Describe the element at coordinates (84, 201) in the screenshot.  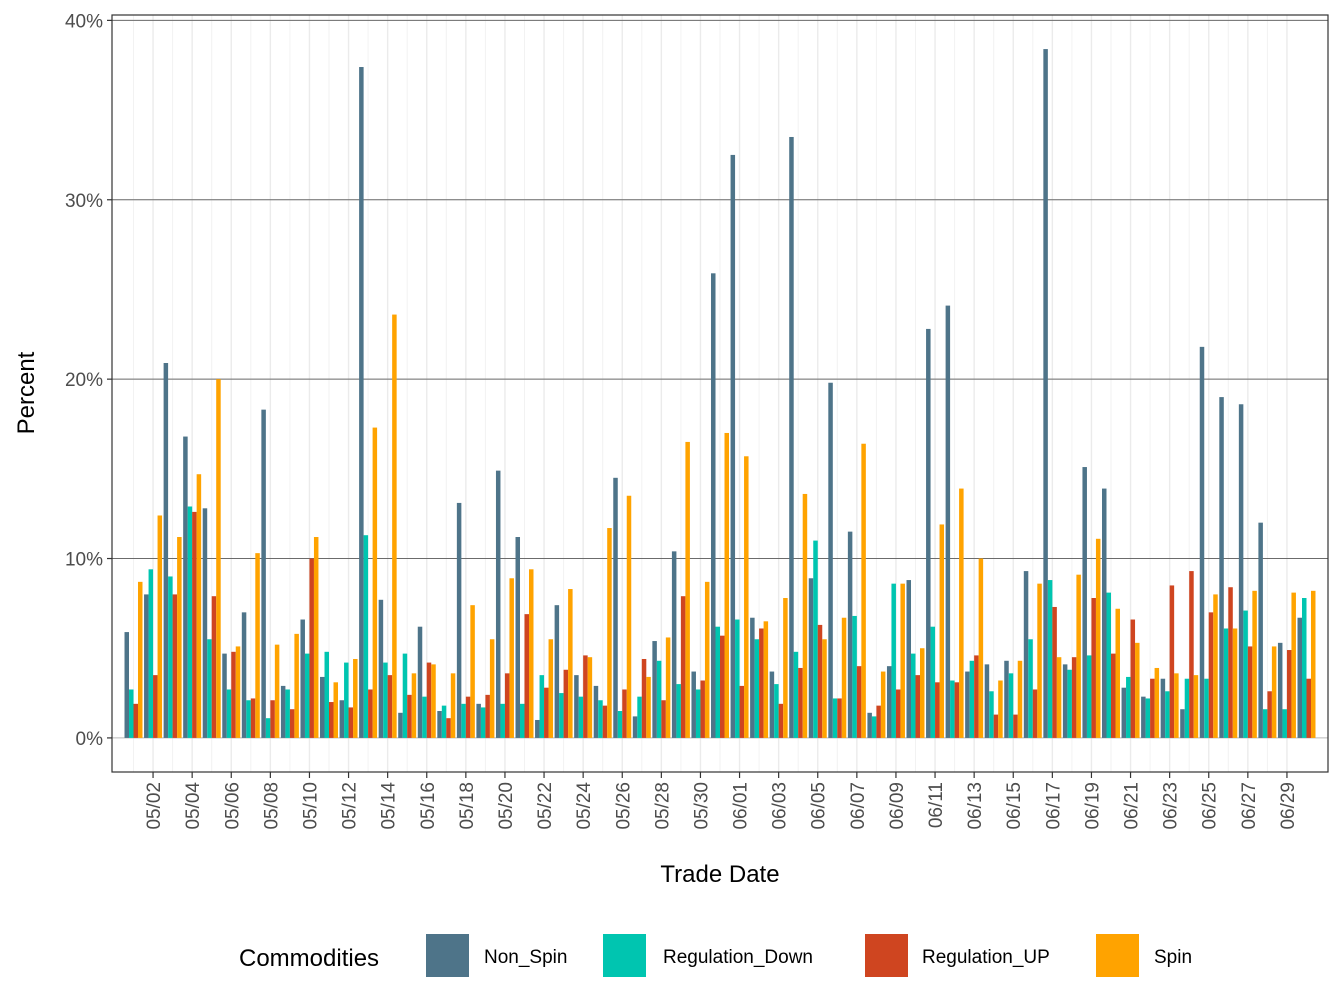
I see `y-tick-label: 30%` at that location.